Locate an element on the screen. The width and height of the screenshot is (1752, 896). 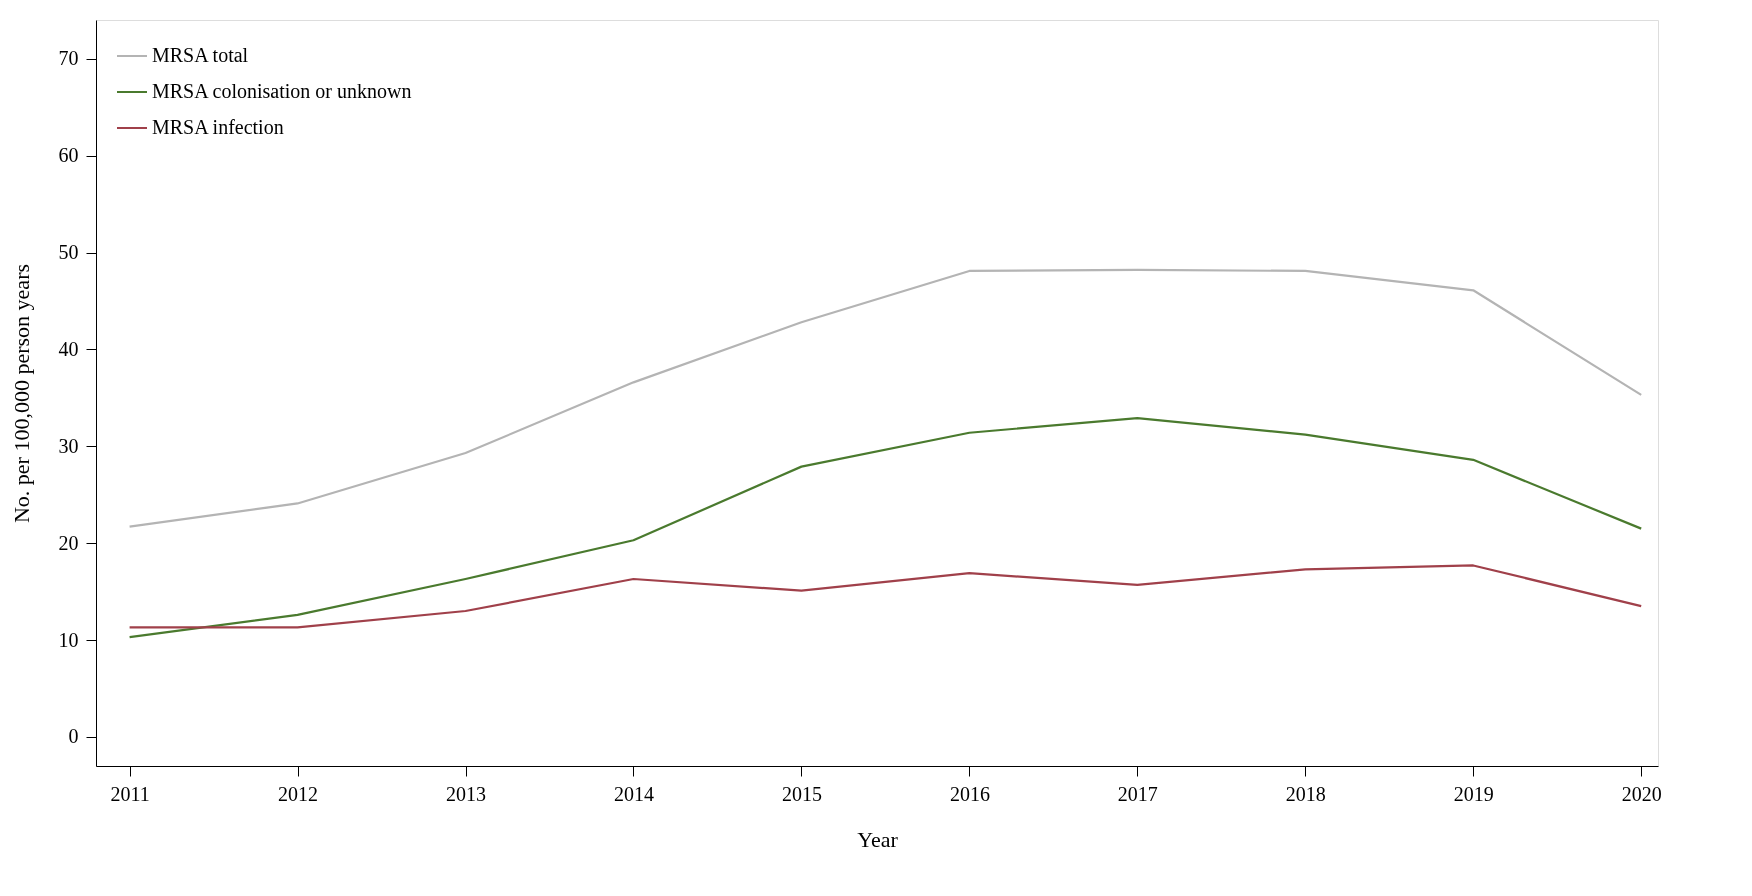
y-tick-label: 50 is located at coordinates (68, 252).